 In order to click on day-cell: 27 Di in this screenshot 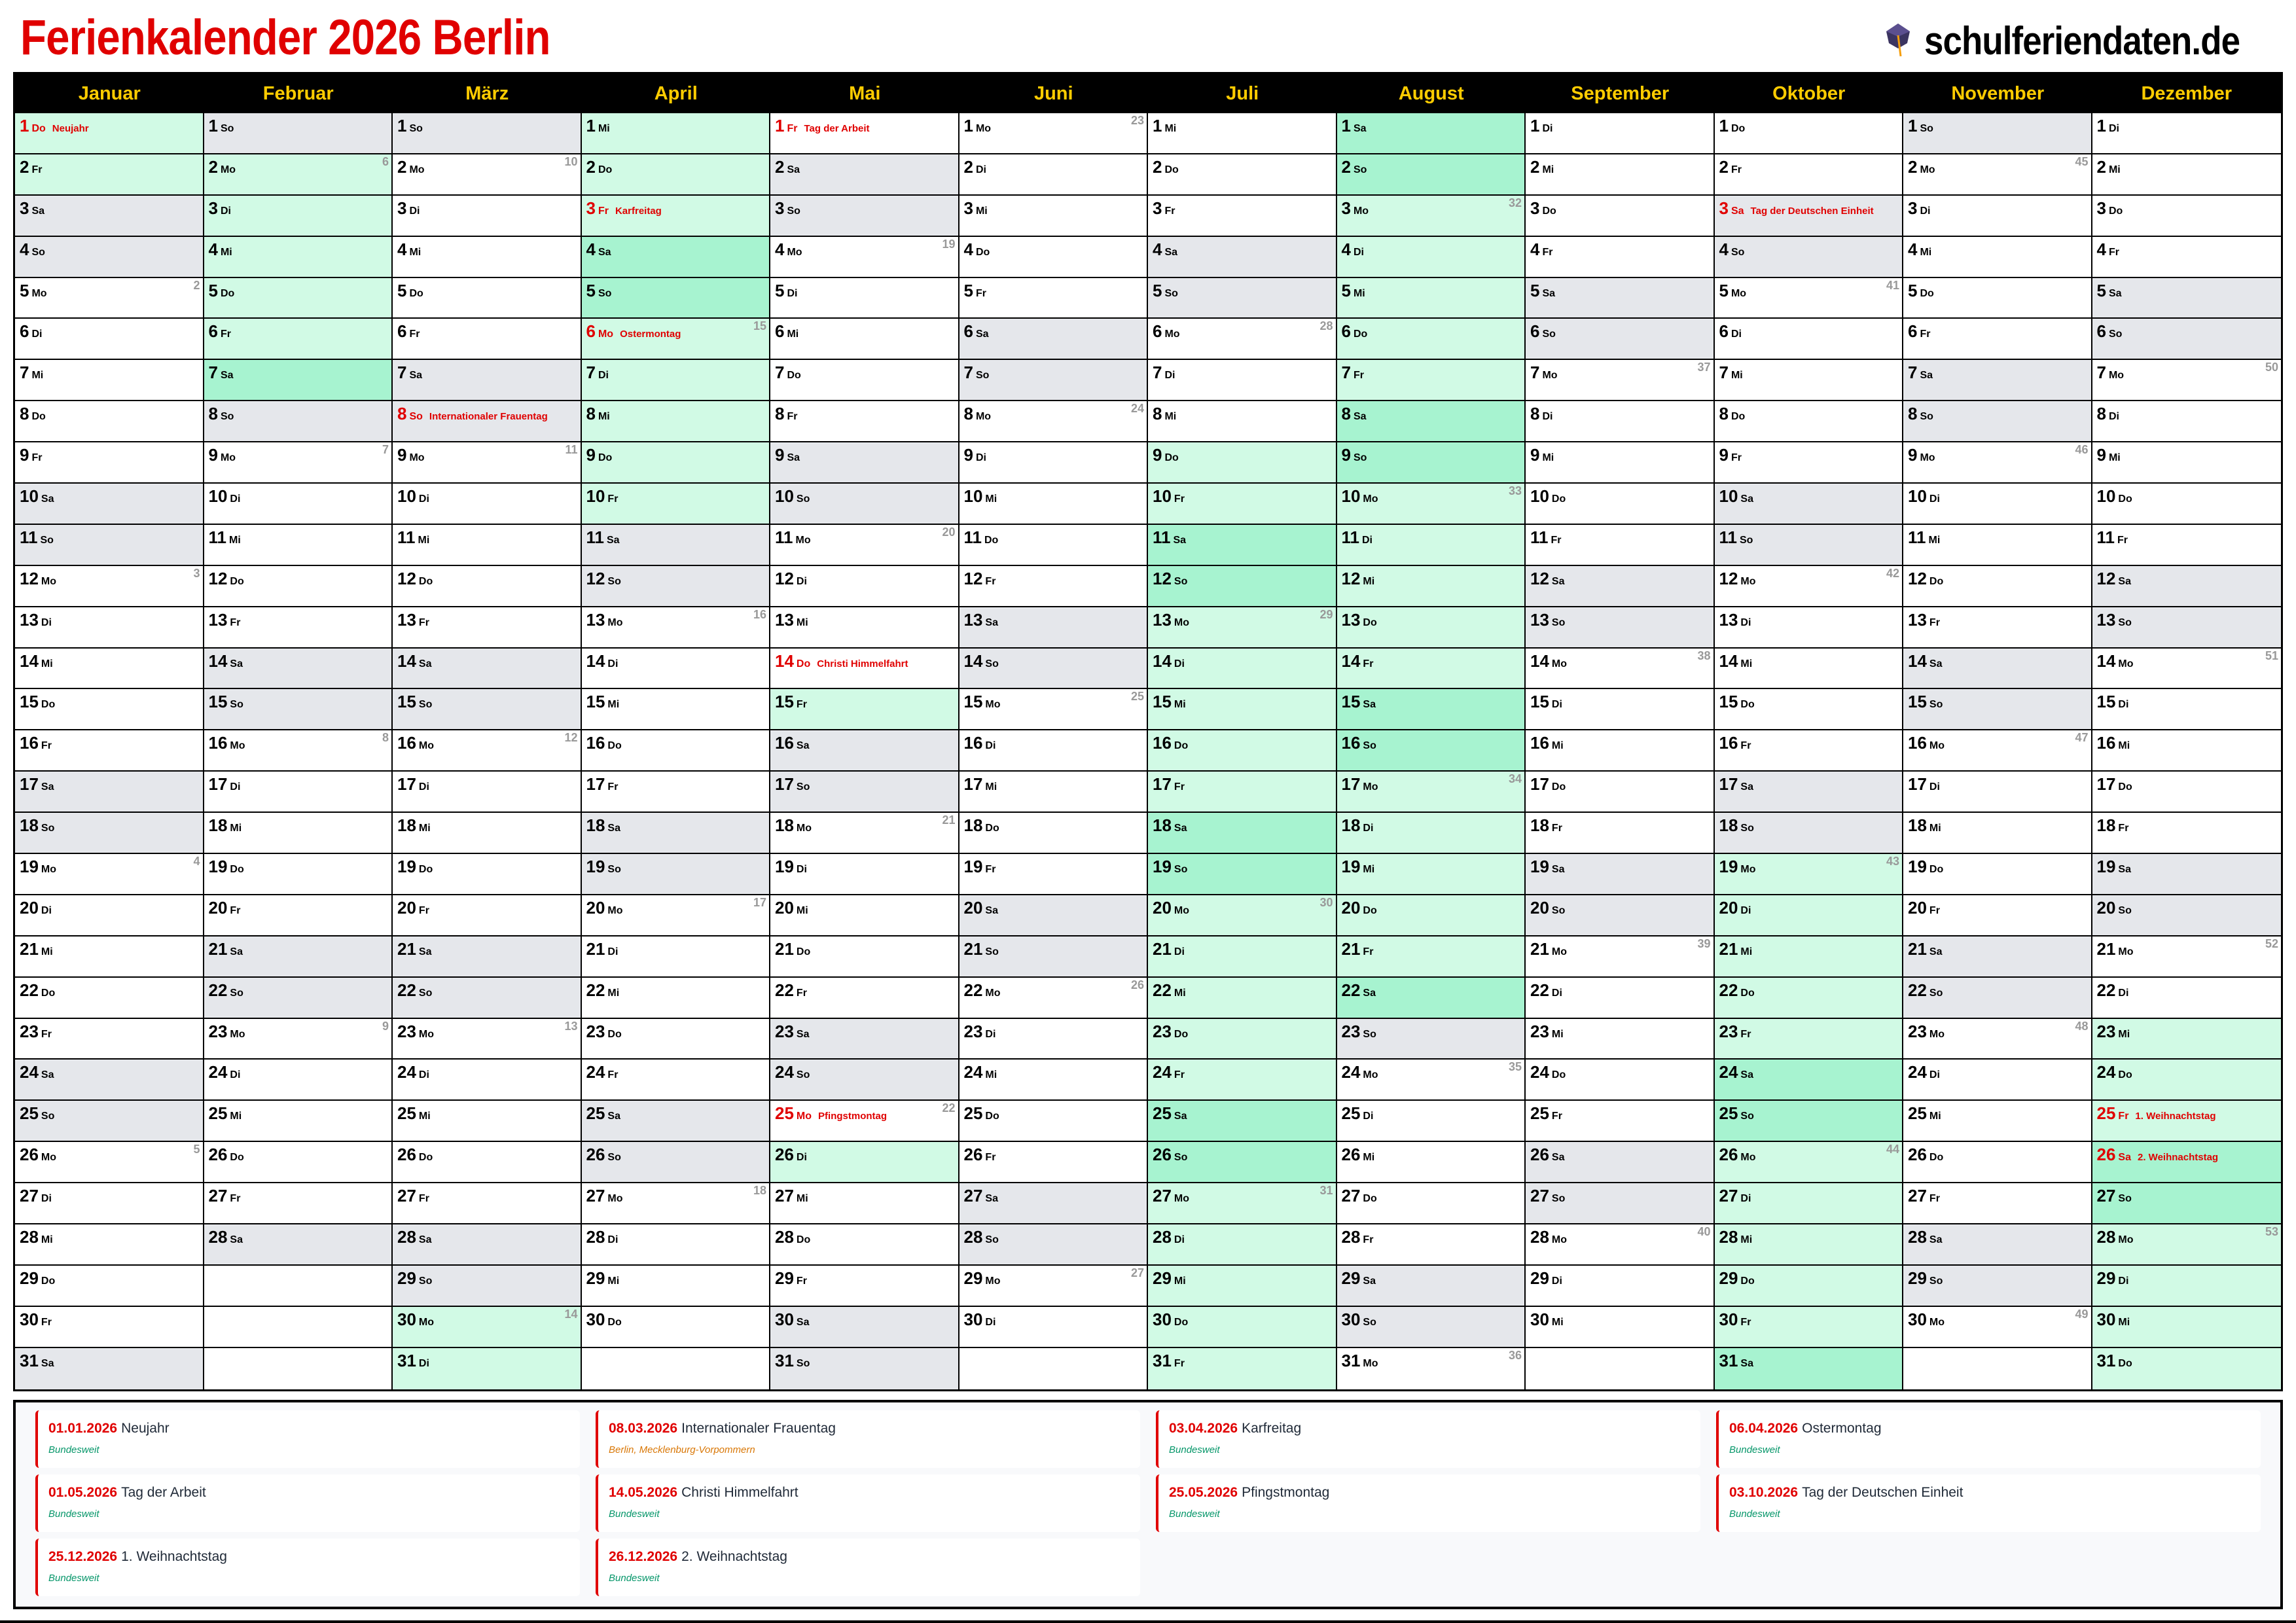, I will do `click(1808, 1204)`.